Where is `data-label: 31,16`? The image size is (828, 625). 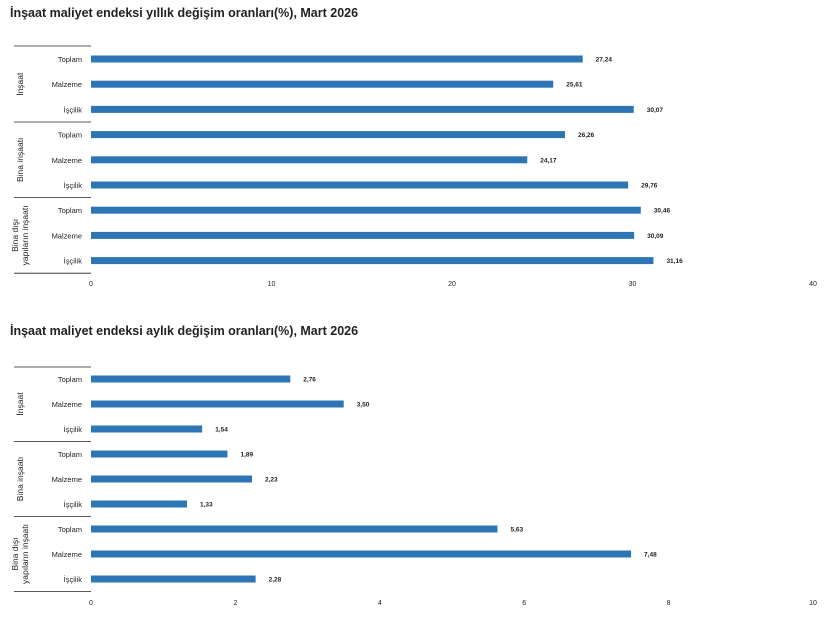 data-label: 31,16 is located at coordinates (674, 261).